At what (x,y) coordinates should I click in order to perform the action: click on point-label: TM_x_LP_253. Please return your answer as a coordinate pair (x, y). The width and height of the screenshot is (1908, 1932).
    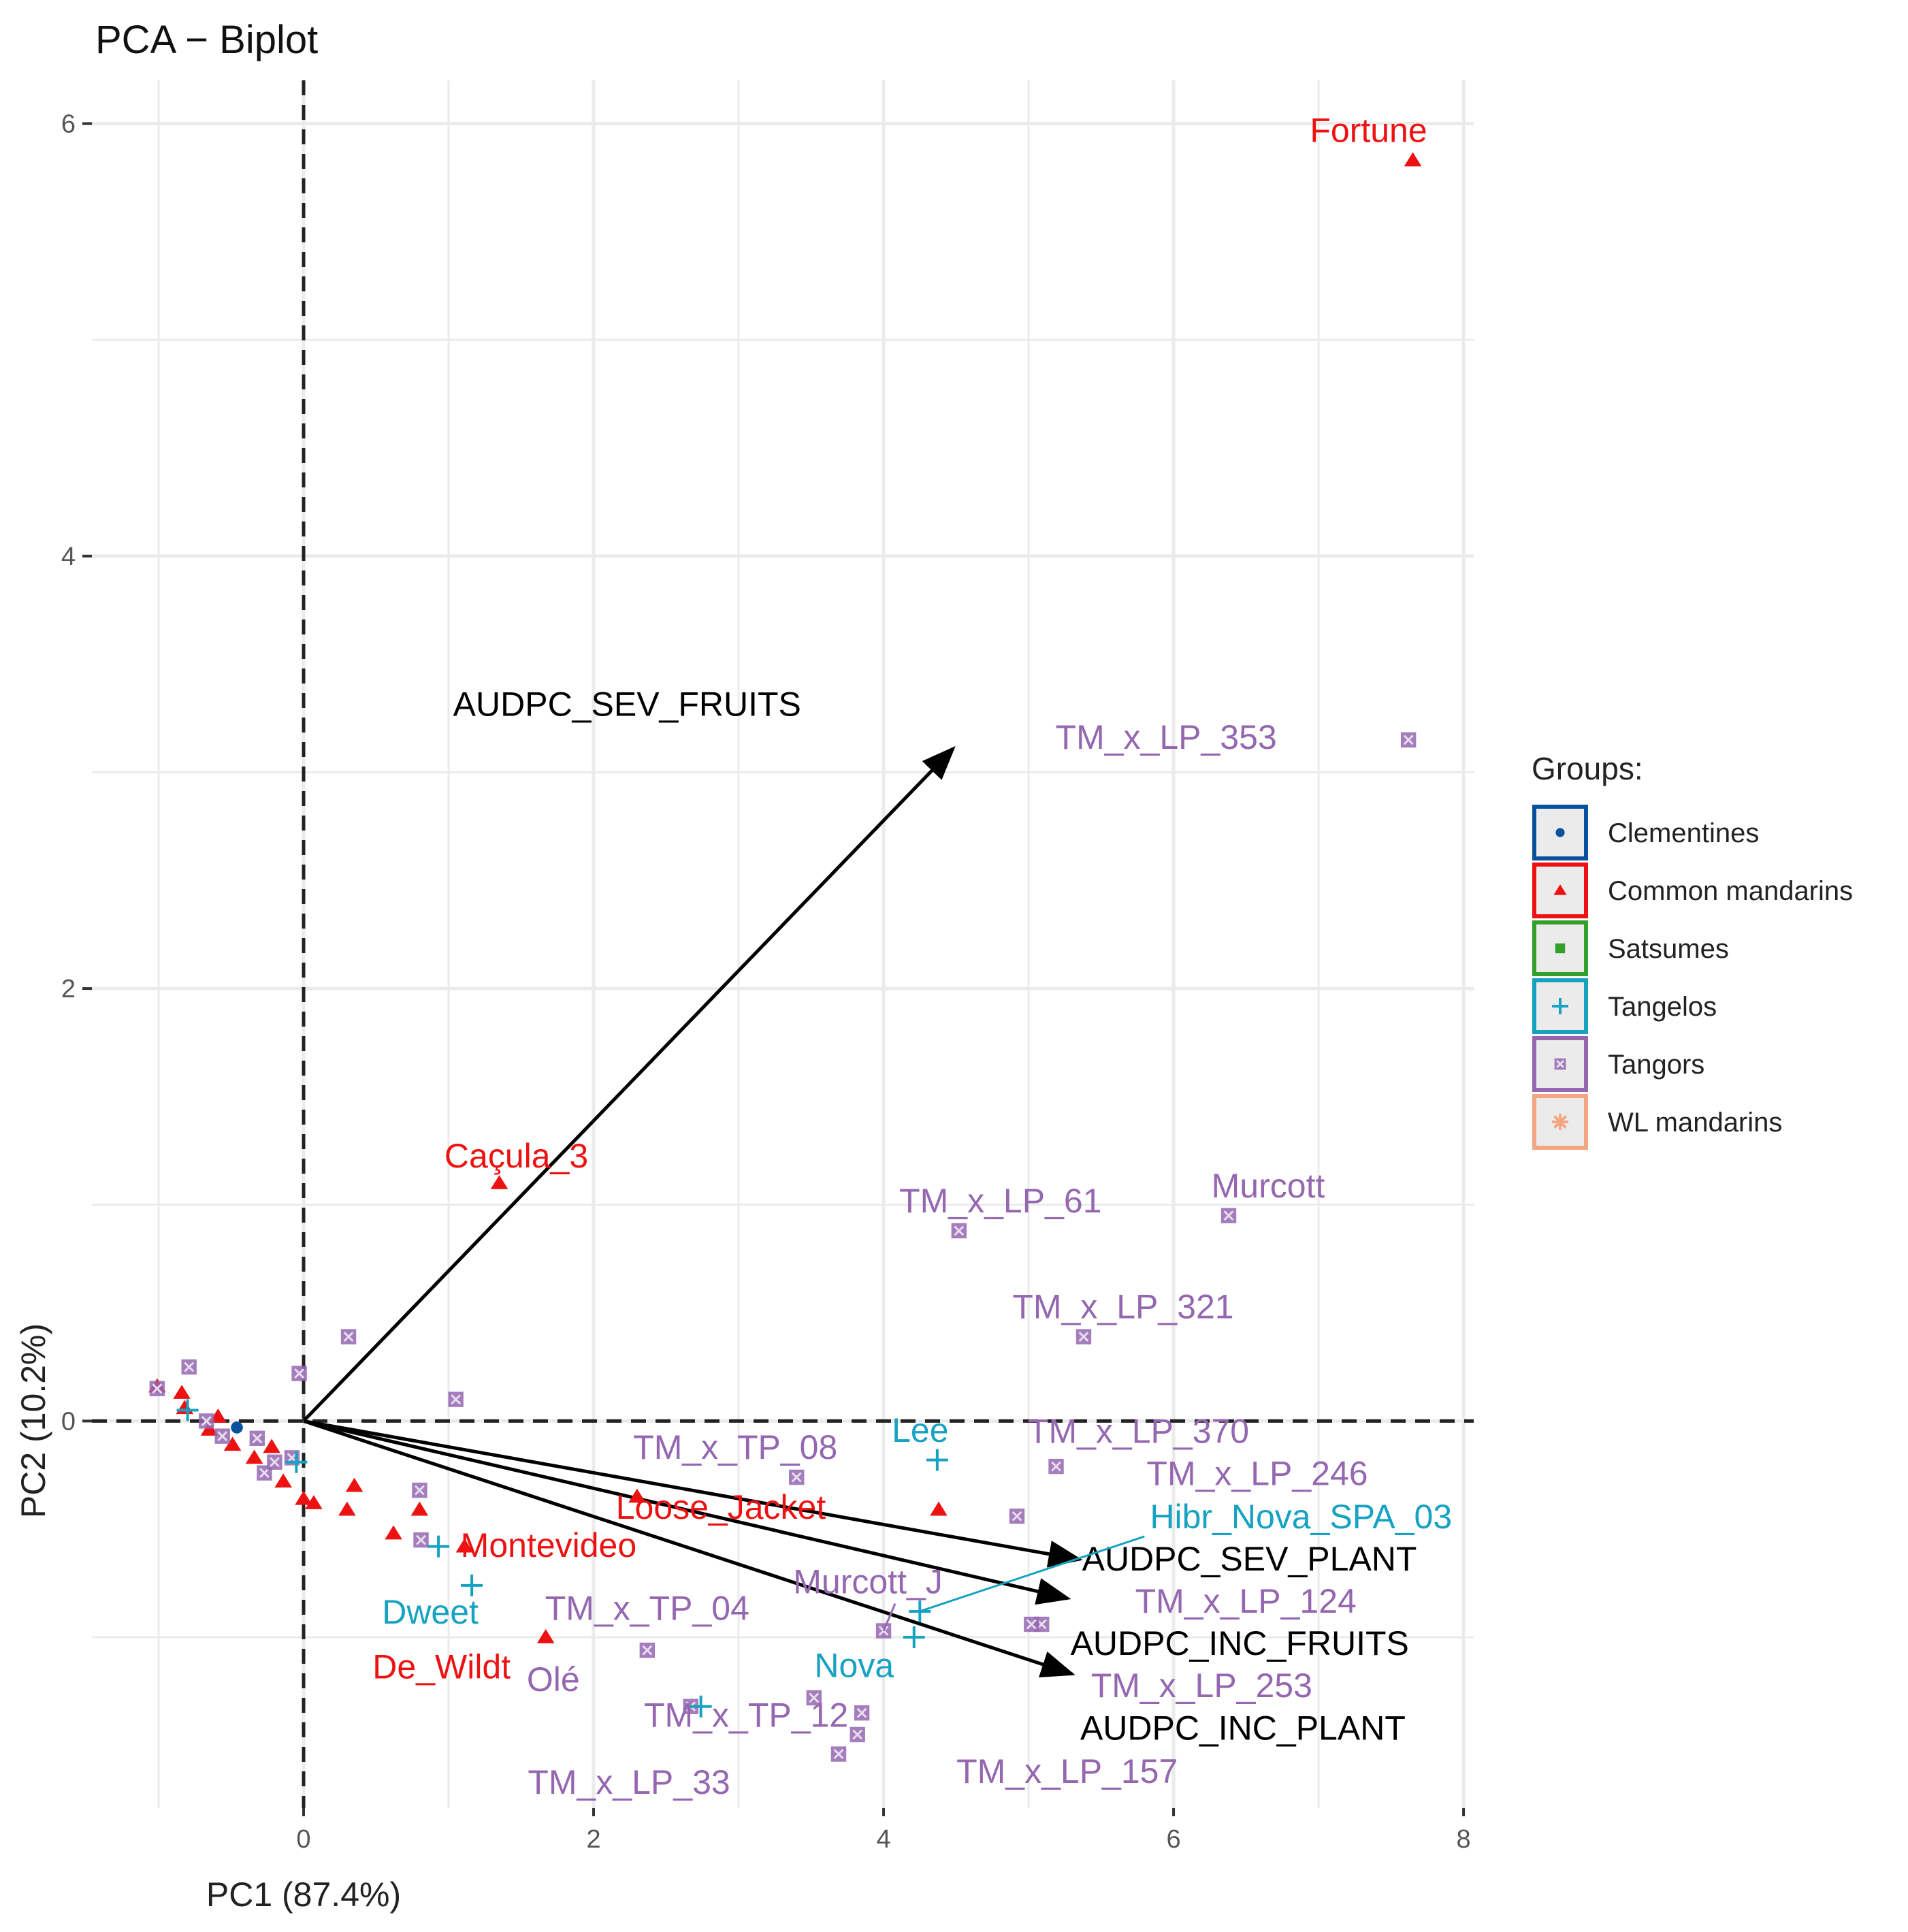
    Looking at the image, I should click on (1202, 1686).